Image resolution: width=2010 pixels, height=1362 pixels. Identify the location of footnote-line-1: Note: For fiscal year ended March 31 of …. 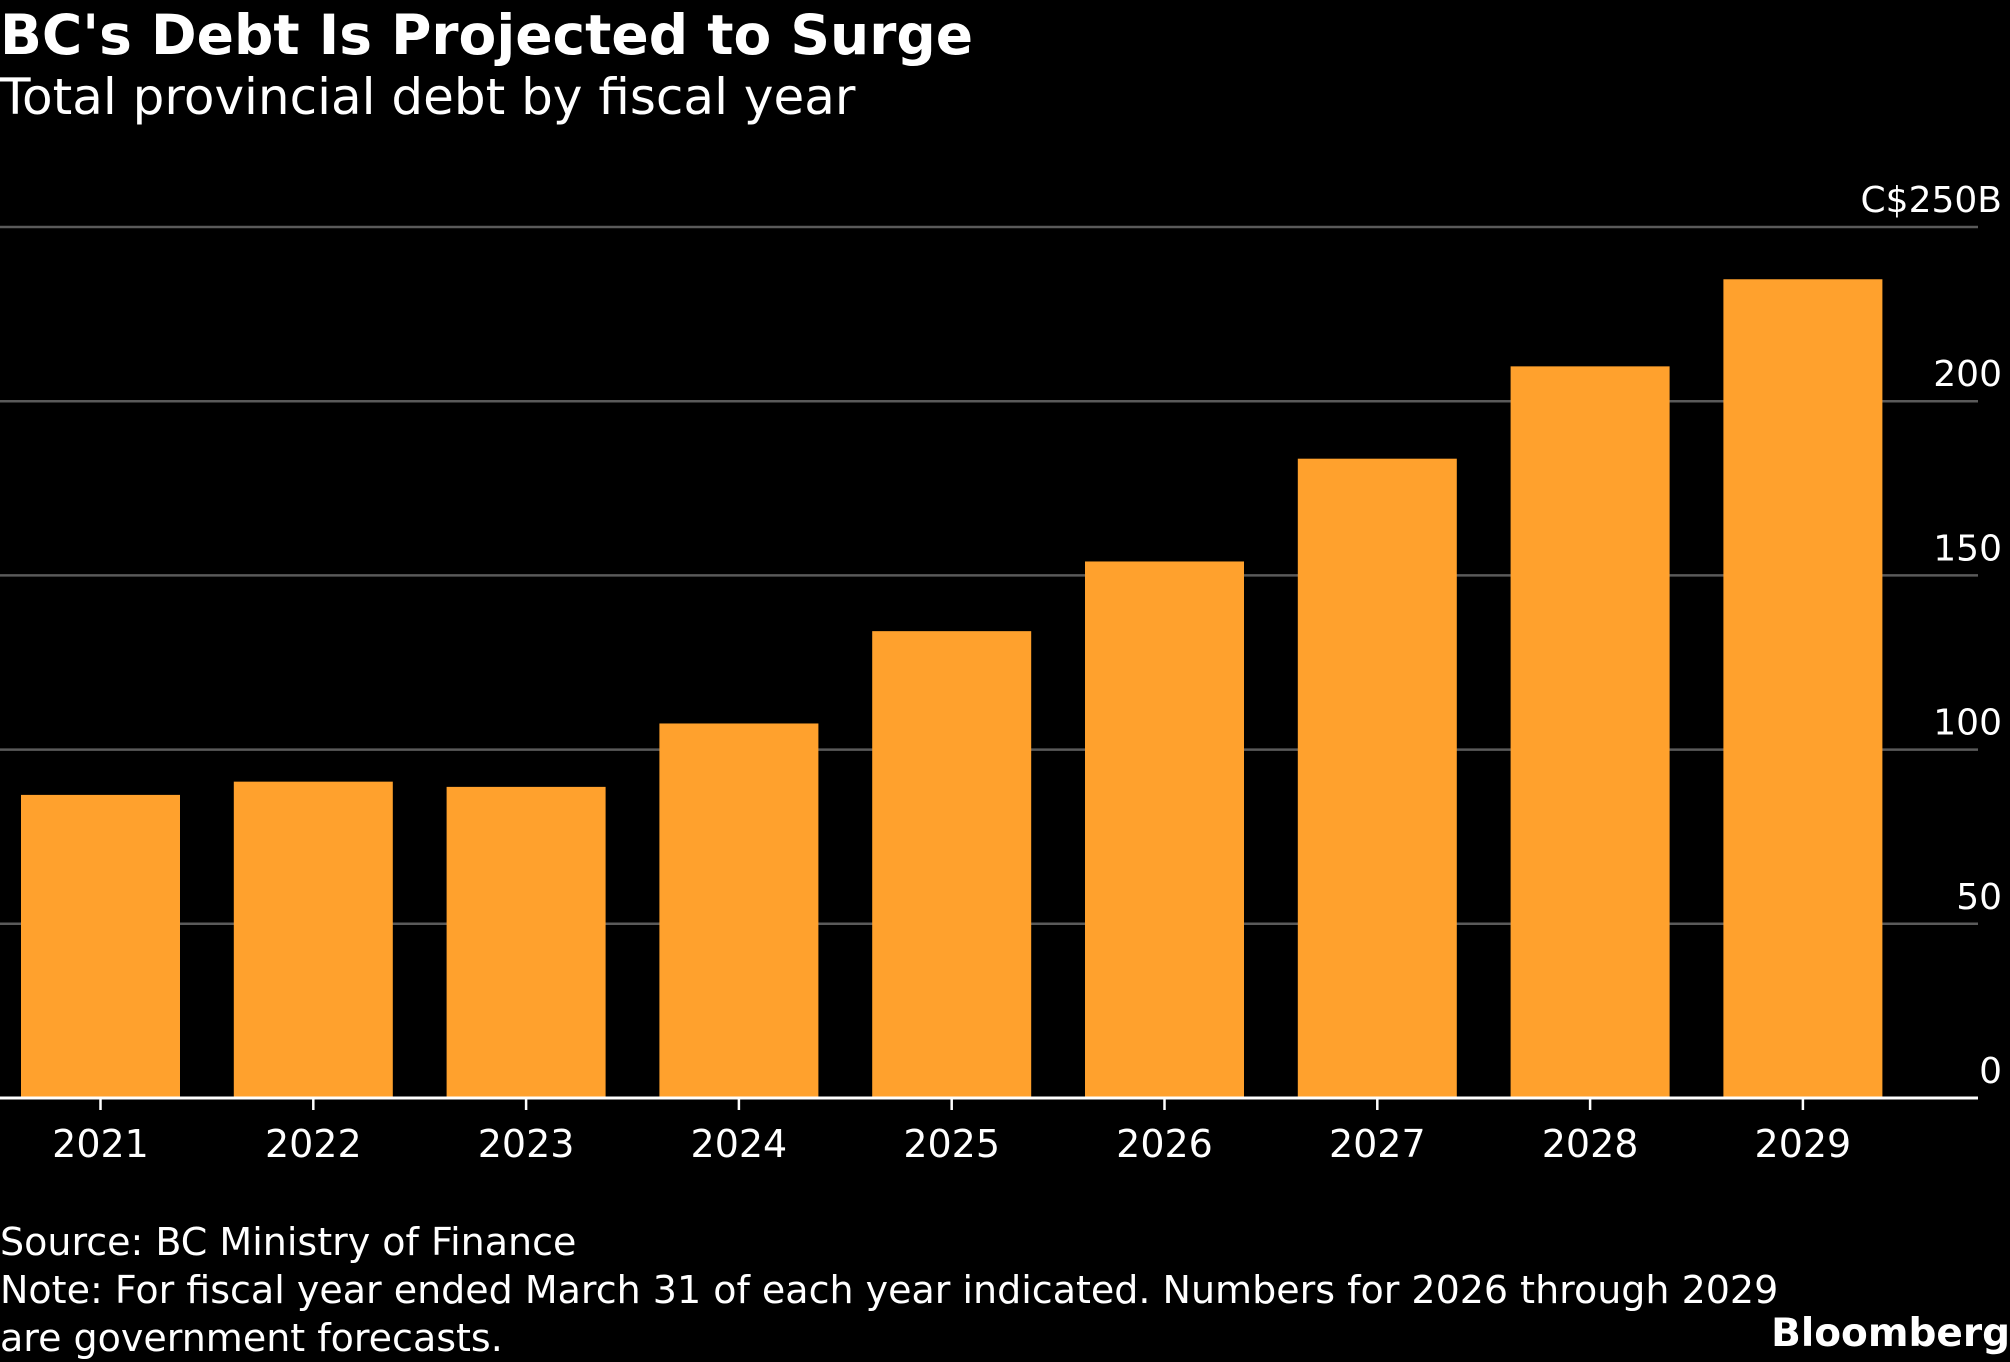
(889, 1290).